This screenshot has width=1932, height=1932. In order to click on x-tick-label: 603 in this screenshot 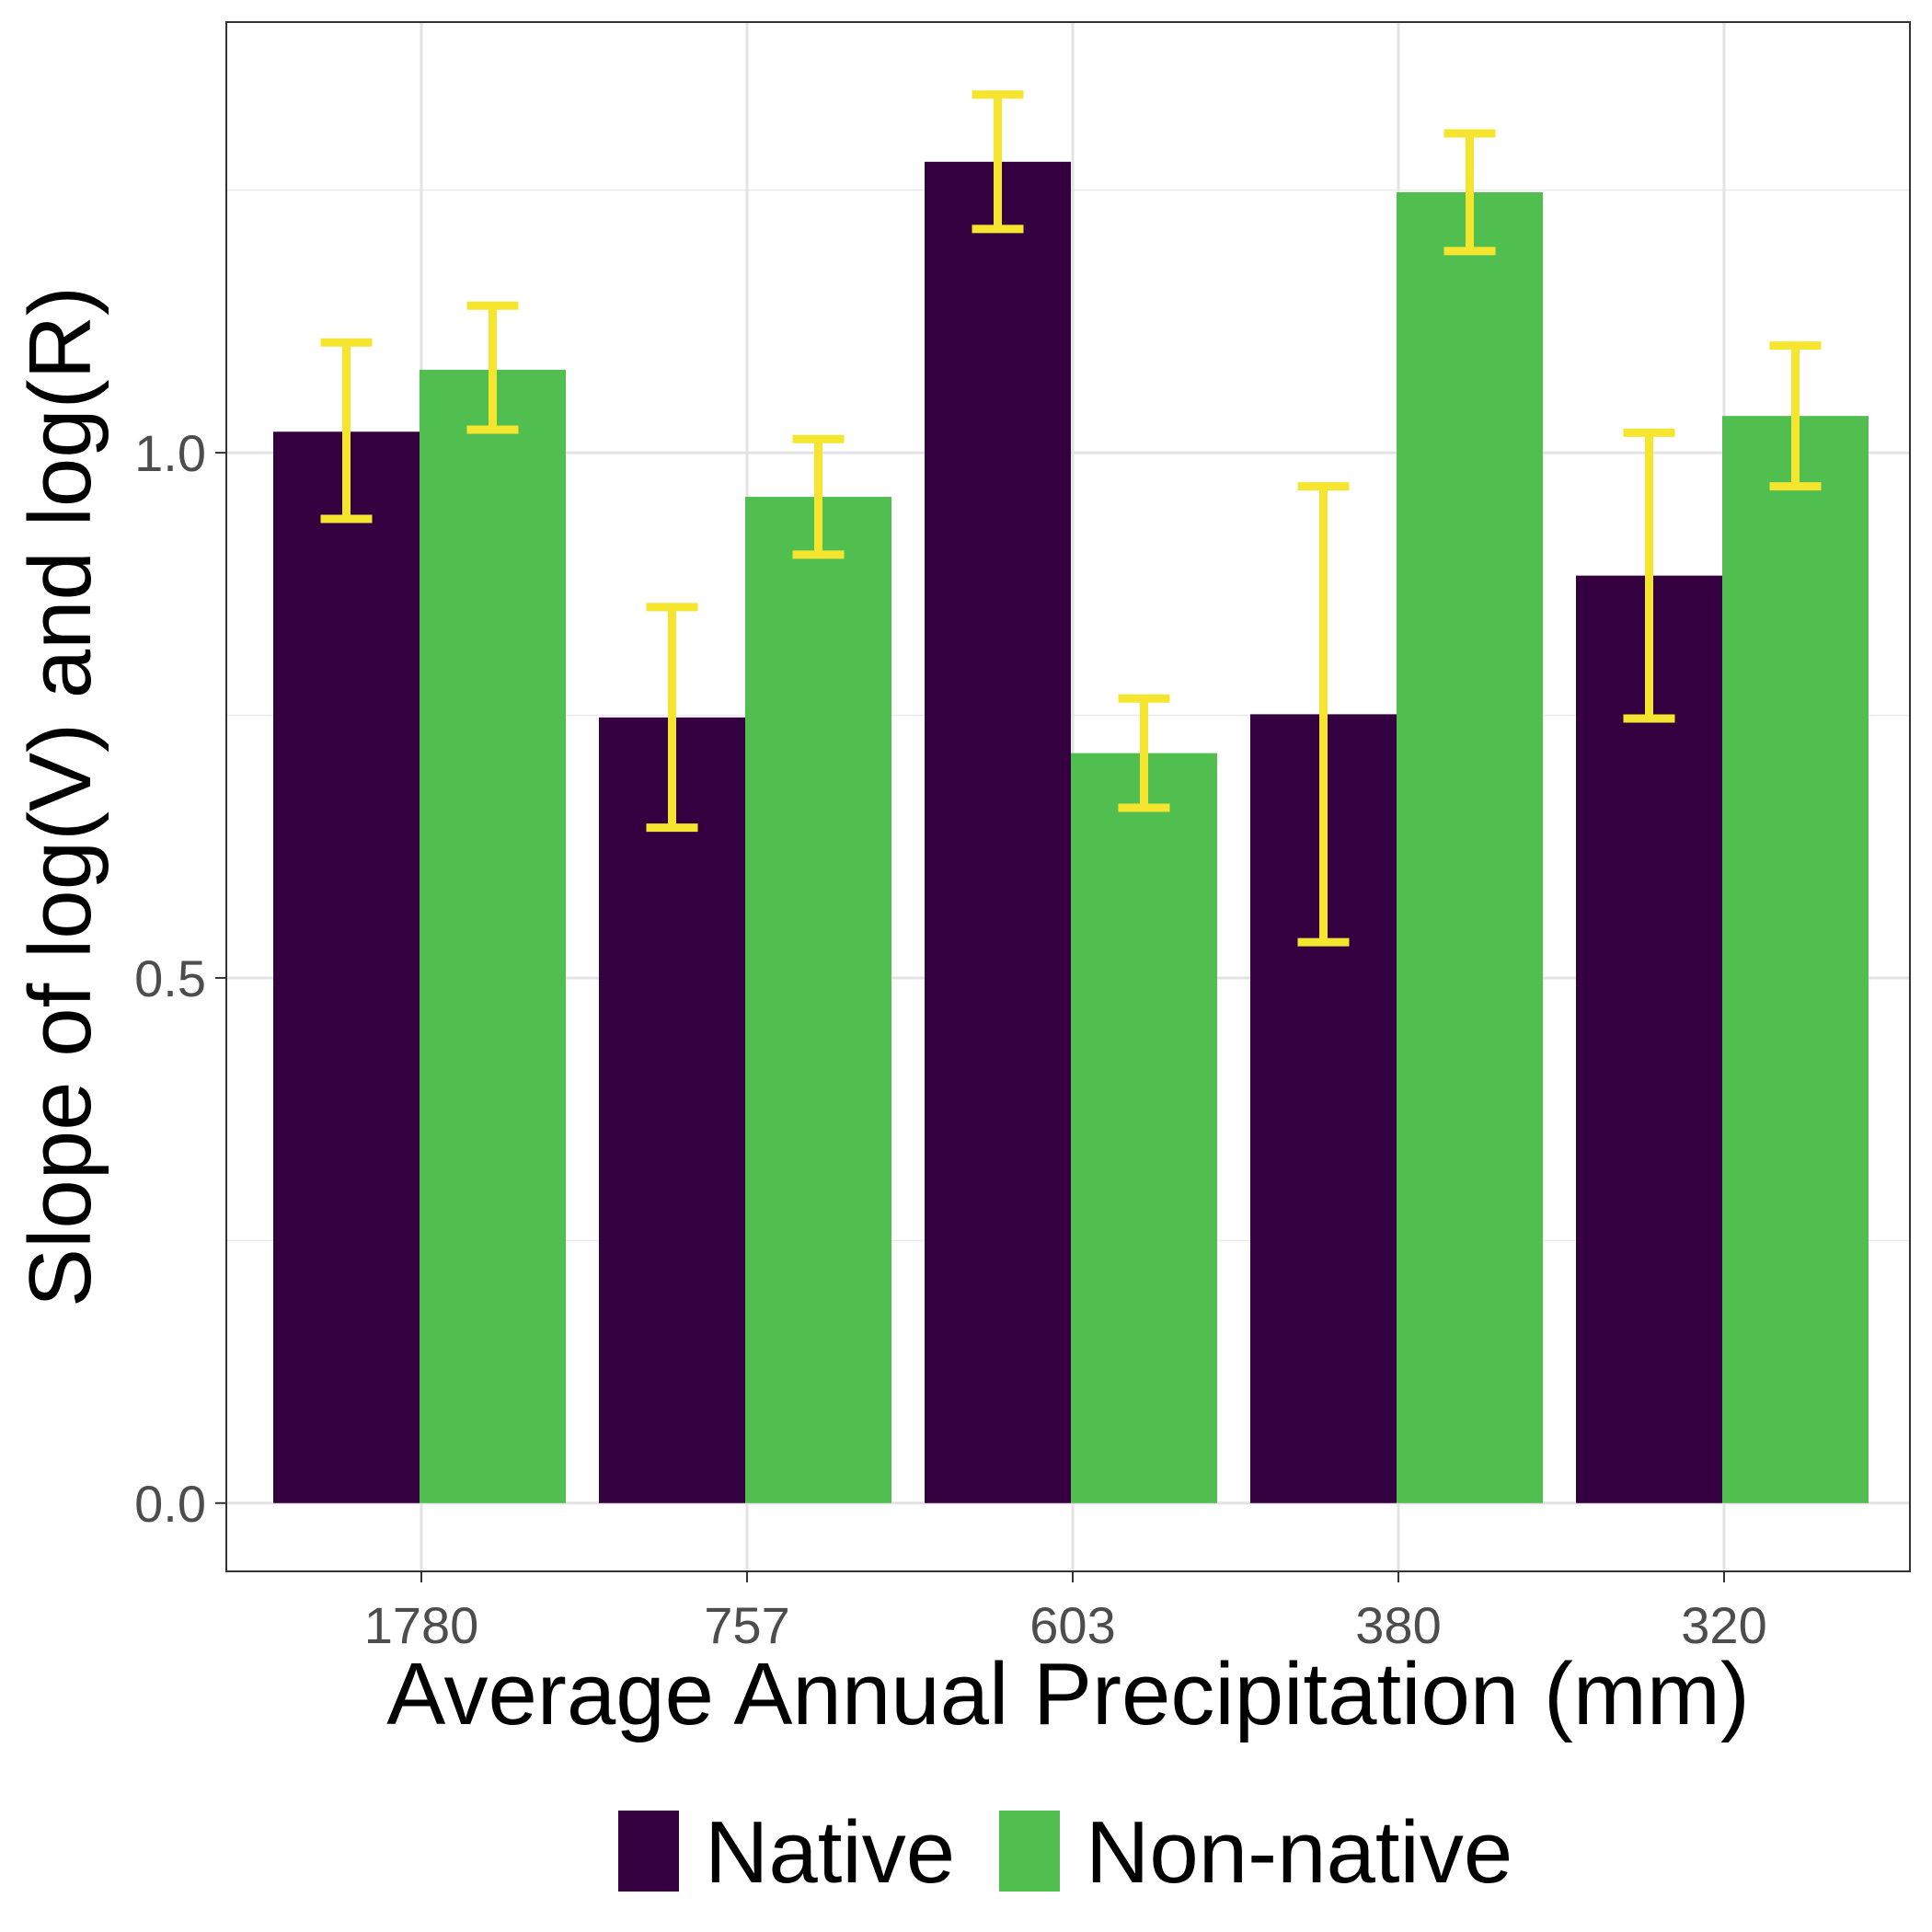, I will do `click(1072, 1625)`.